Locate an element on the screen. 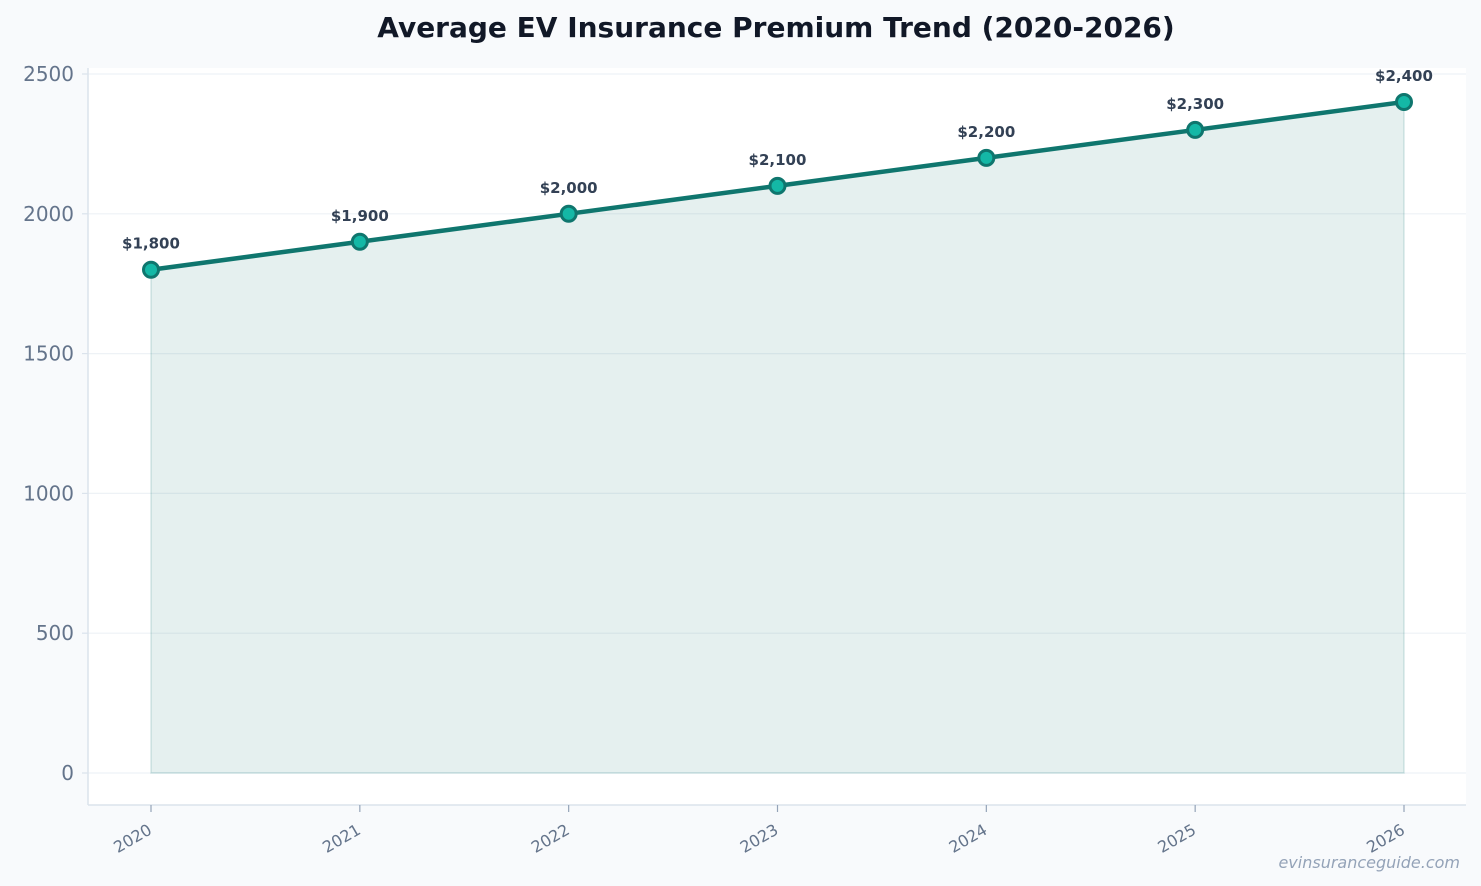 This screenshot has height=886, width=1481. y-tick-label: 0 is located at coordinates (67, 773).